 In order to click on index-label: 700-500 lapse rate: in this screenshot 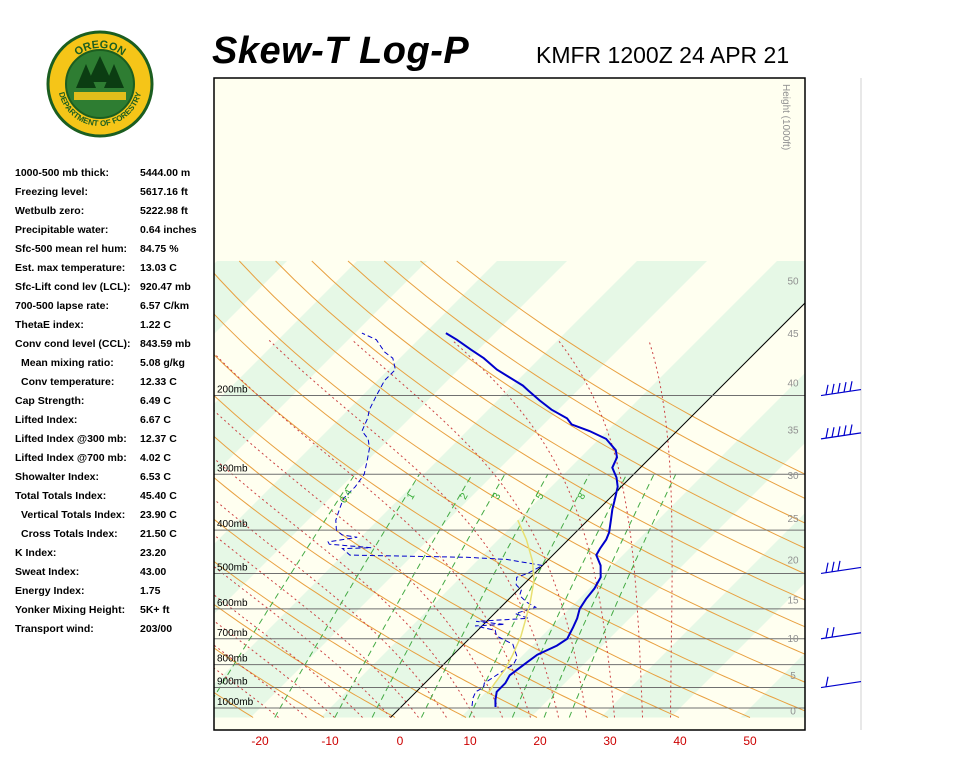, I will do `click(62, 306)`.